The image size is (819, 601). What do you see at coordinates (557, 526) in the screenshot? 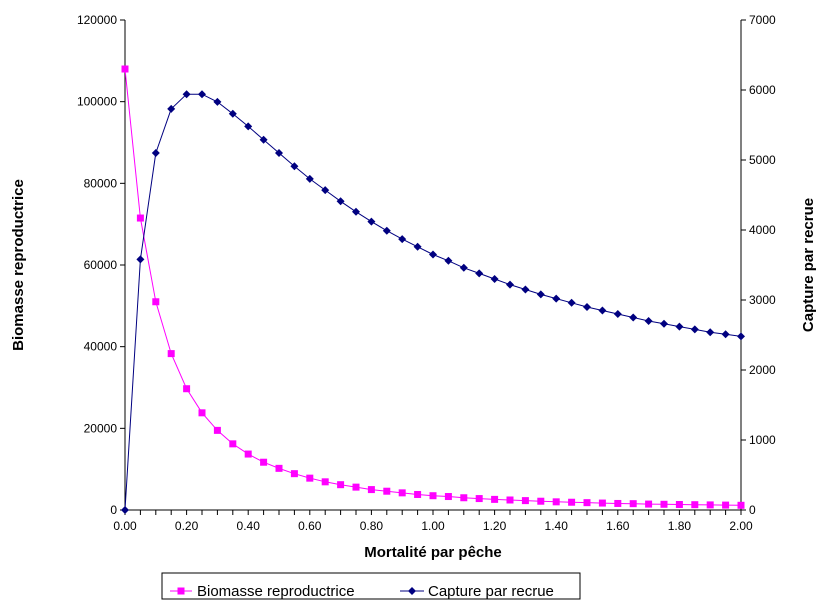
I see `x-tick-label: 1.40` at bounding box center [557, 526].